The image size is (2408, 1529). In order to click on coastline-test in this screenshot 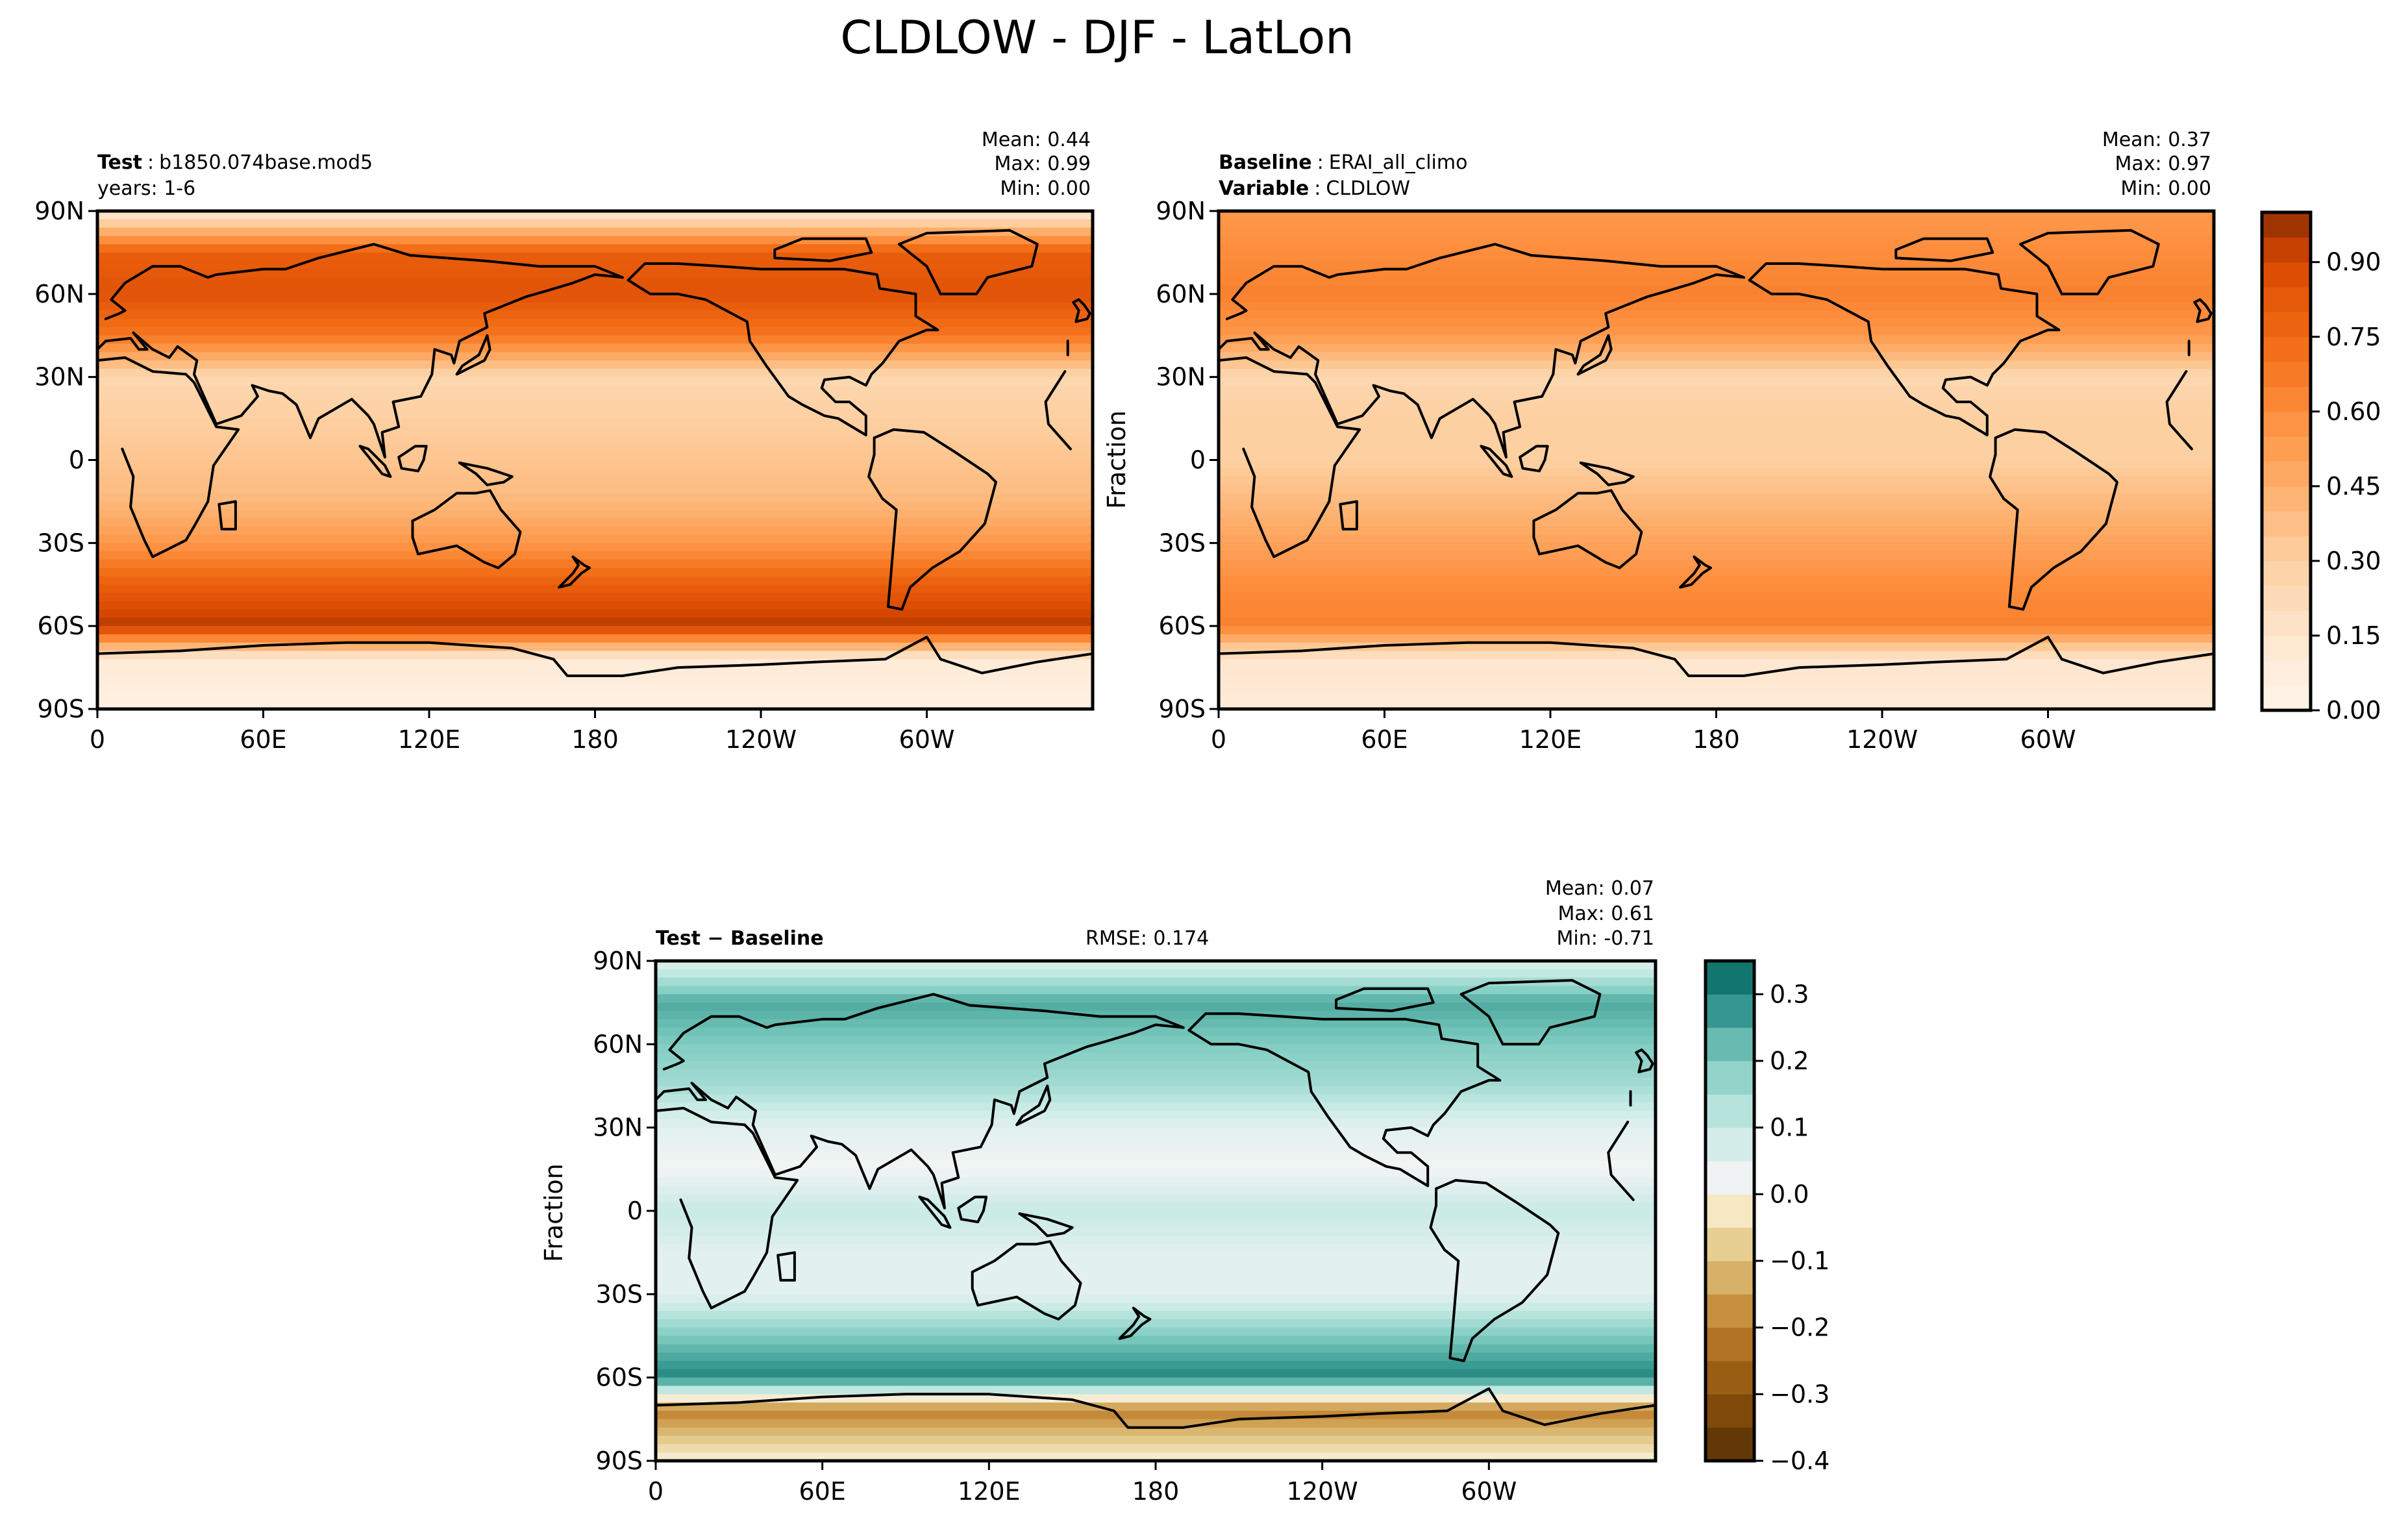, I will do `click(595, 469)`.